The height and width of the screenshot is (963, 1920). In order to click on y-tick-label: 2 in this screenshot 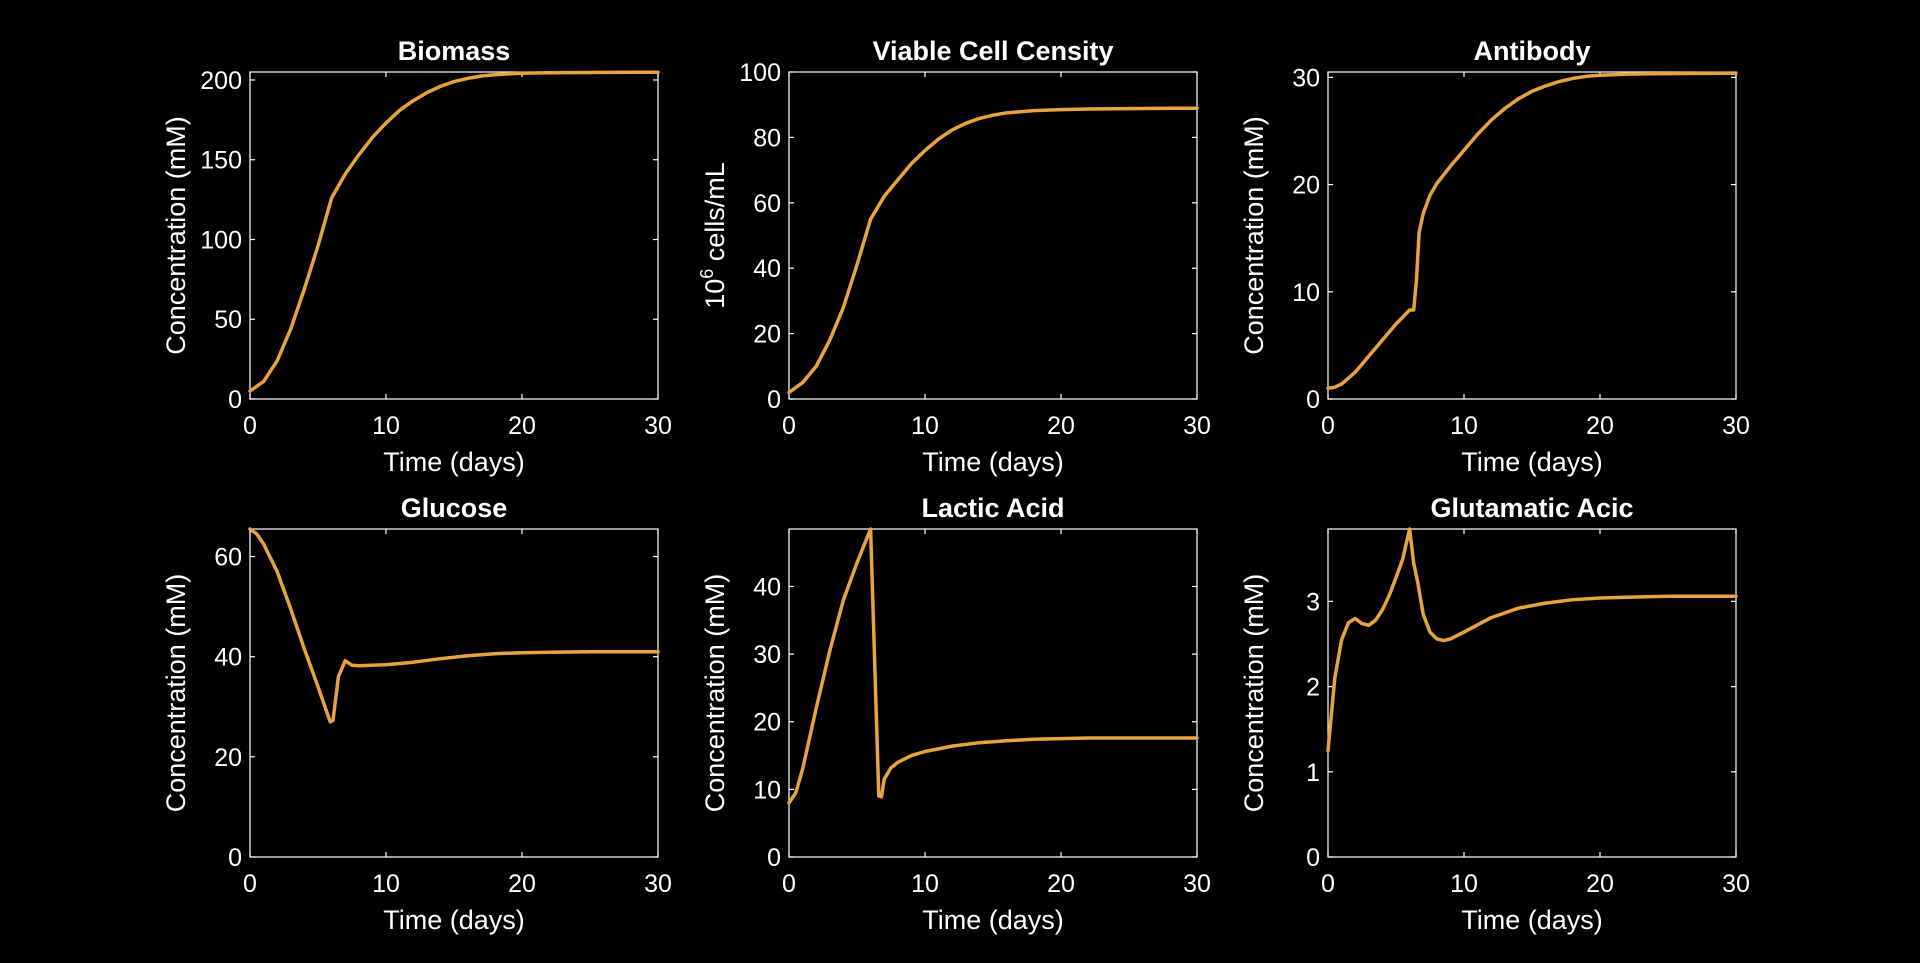, I will do `click(1313, 688)`.